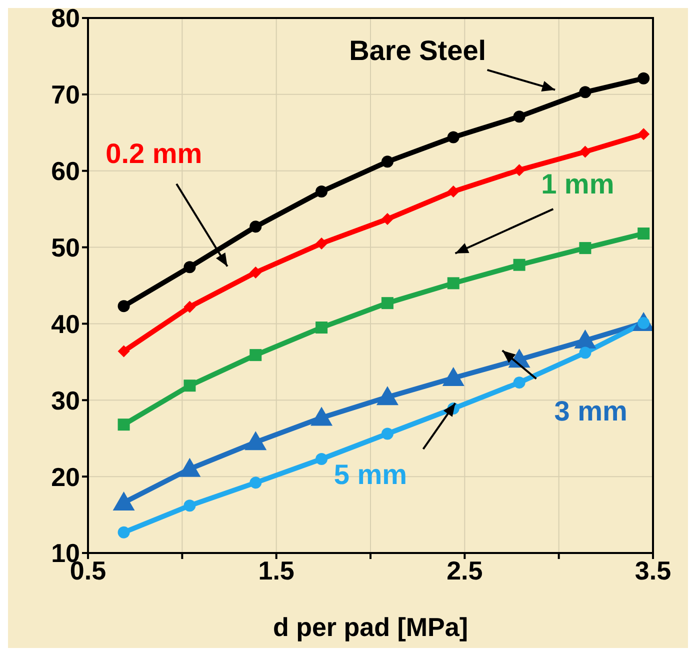  Describe the element at coordinates (653, 570) in the screenshot. I see `x-tick-label: 3.5` at that location.